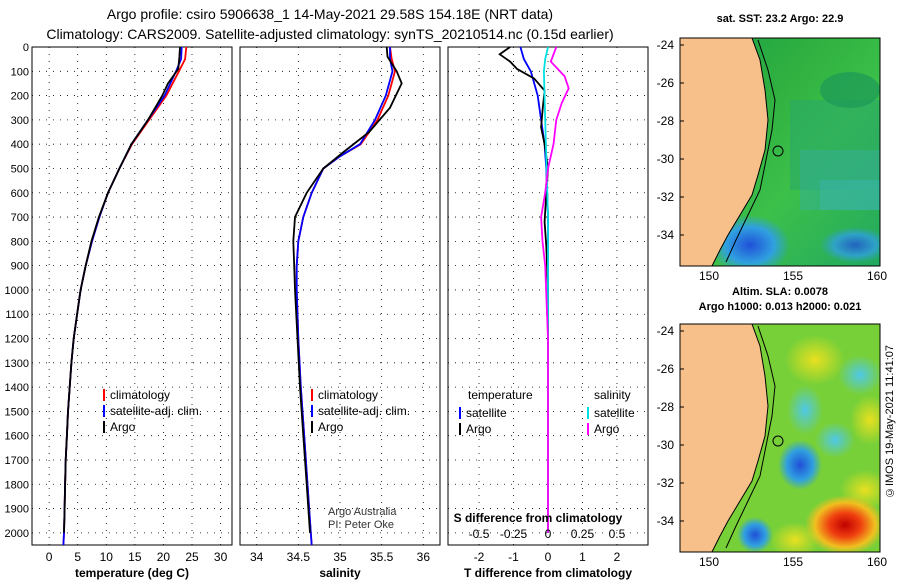 The height and width of the screenshot is (580, 900). I want to click on sst-map-lon-tick: 160, so click(877, 276).